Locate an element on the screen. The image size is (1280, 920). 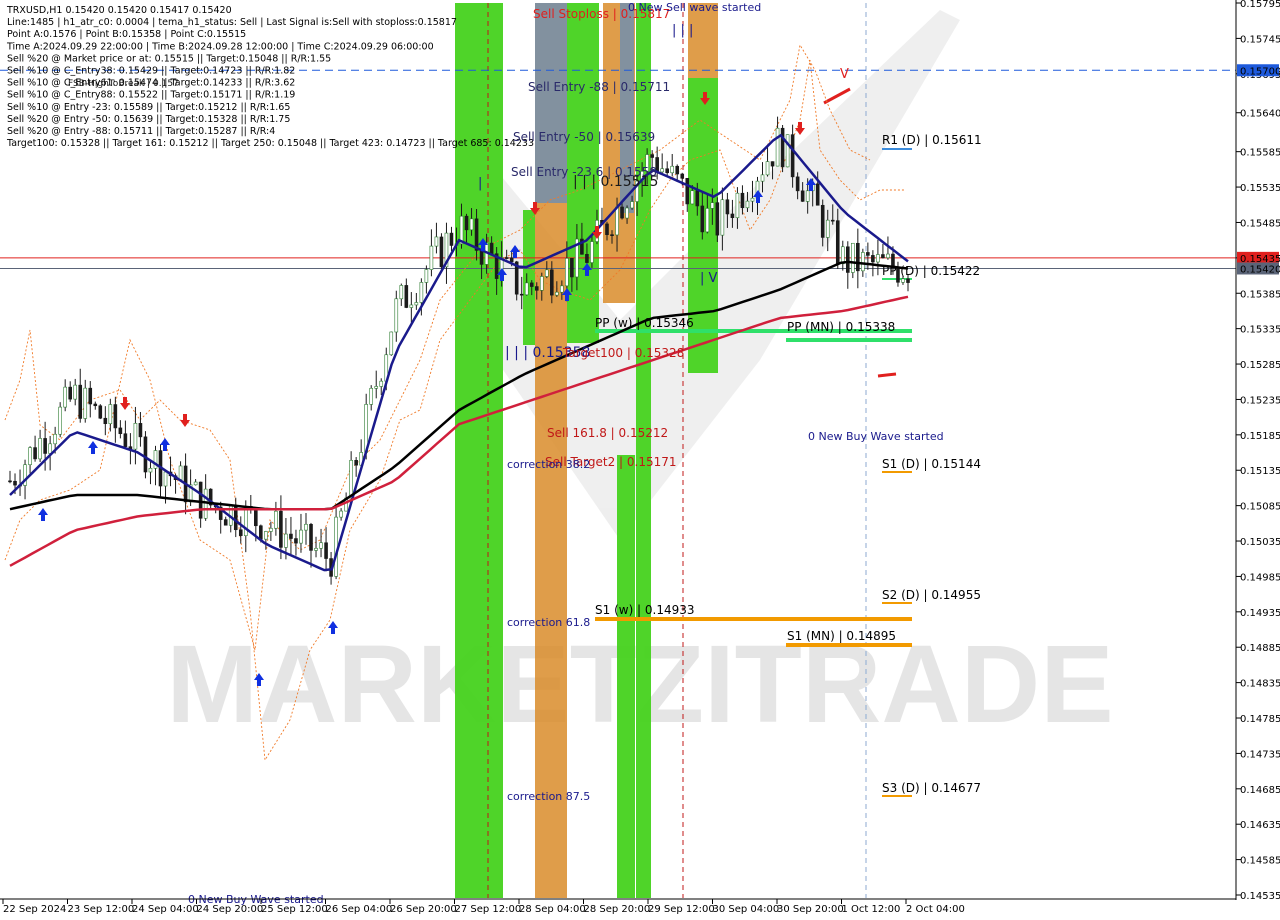
x-tick-label: 30 Sep 20:00 is located at coordinates (810, 909).